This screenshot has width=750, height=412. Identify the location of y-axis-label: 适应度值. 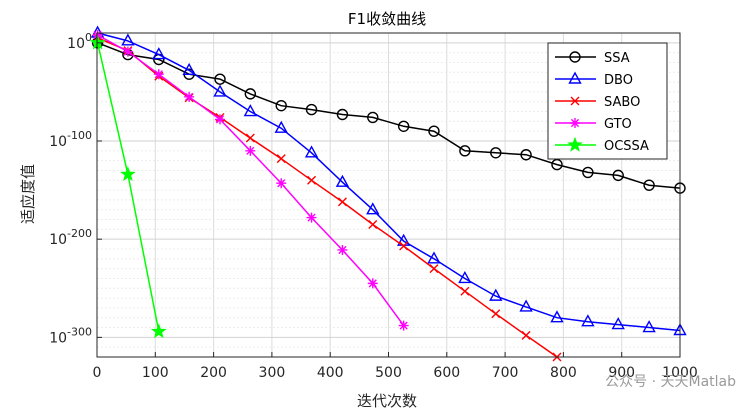
(28, 194).